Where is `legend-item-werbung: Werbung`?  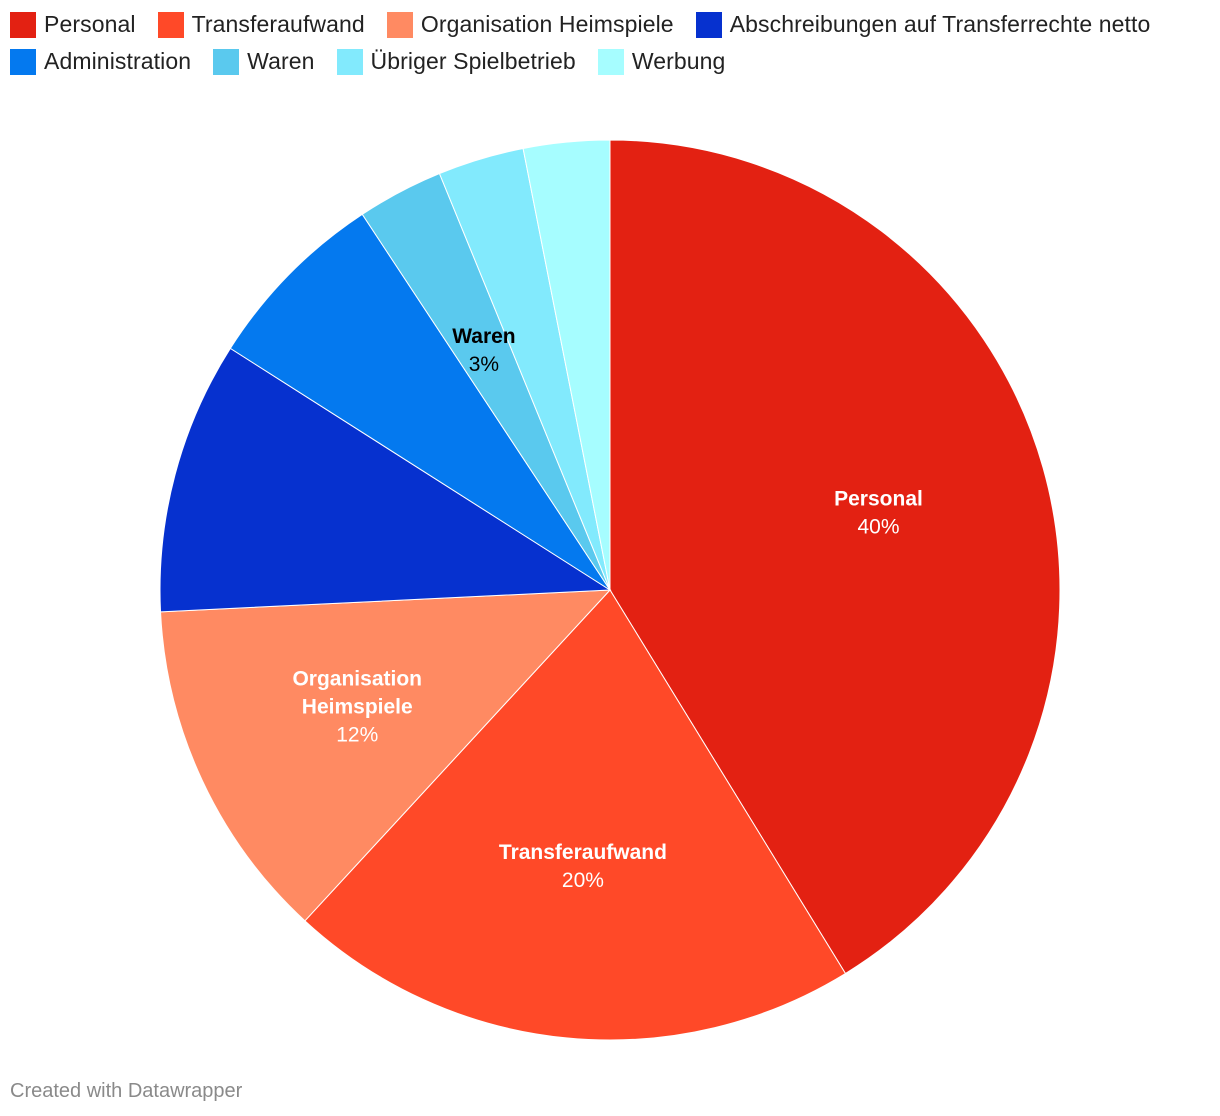 legend-item-werbung: Werbung is located at coordinates (661, 61).